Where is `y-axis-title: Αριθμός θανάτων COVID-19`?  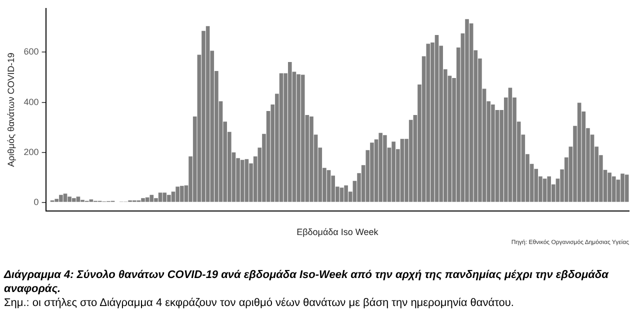 y-axis-title: Αριθμός θανάτων COVID-19 is located at coordinates (11, 109).